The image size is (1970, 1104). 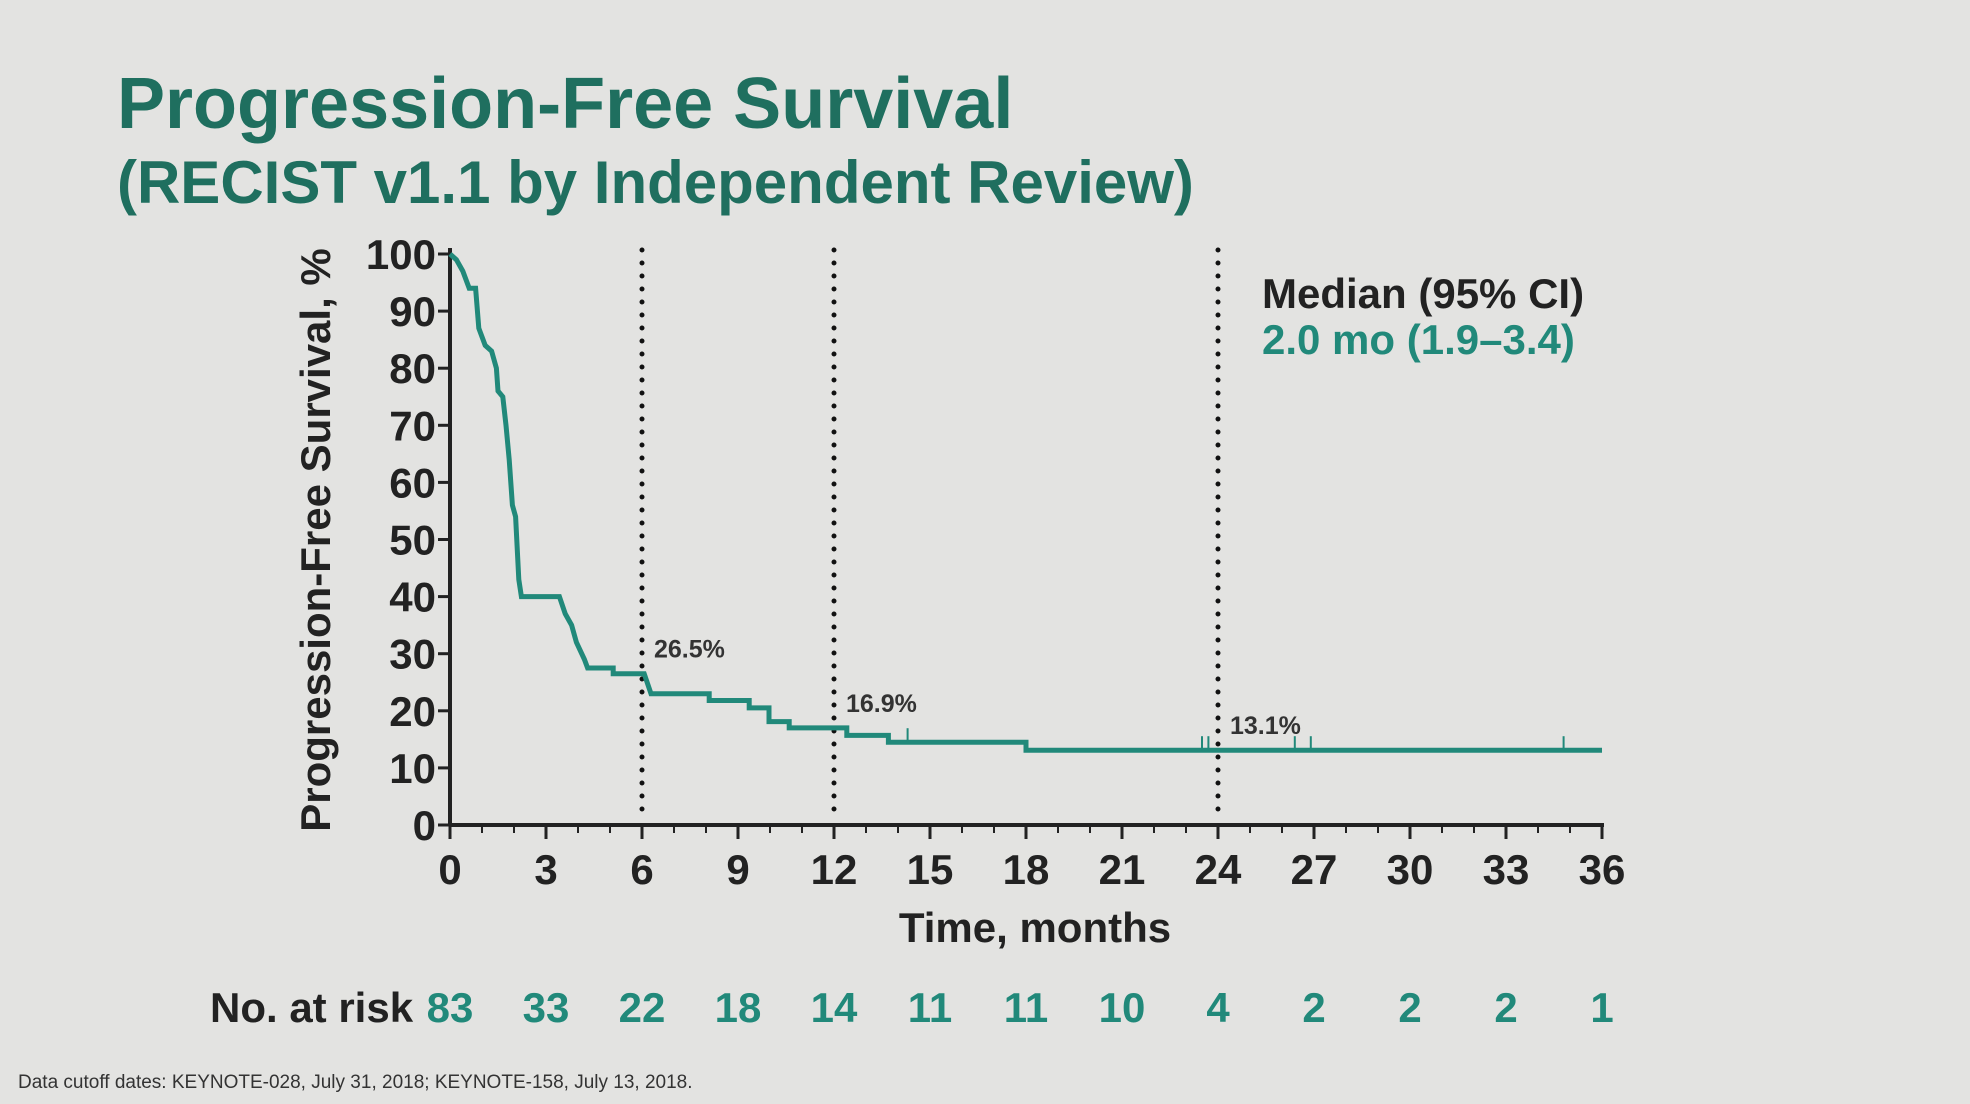 What do you see at coordinates (1314, 869) in the screenshot?
I see `x-tick-label: 27` at bounding box center [1314, 869].